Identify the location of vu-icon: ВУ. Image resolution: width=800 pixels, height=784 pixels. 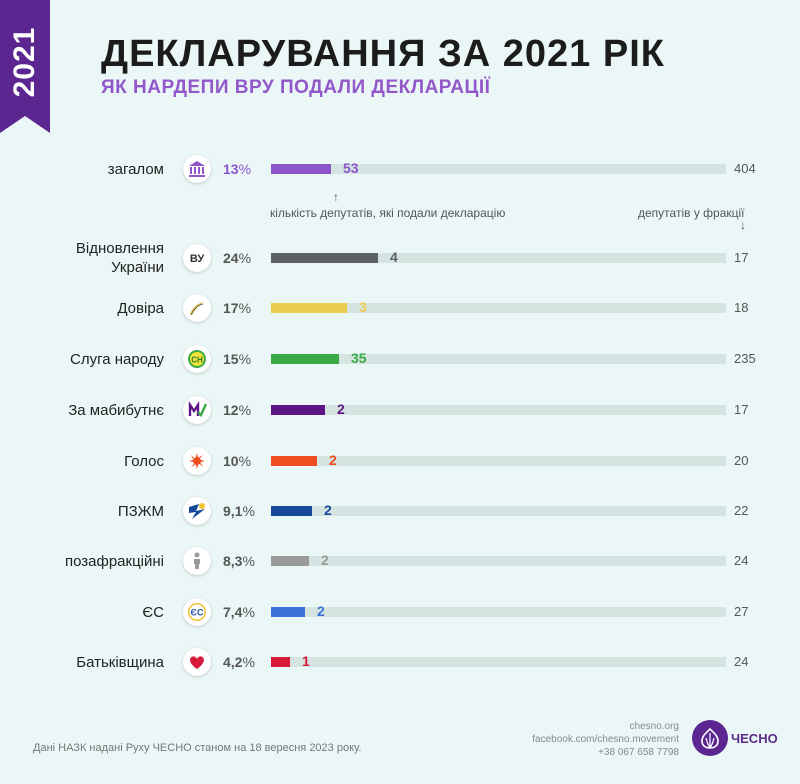
(197, 259).